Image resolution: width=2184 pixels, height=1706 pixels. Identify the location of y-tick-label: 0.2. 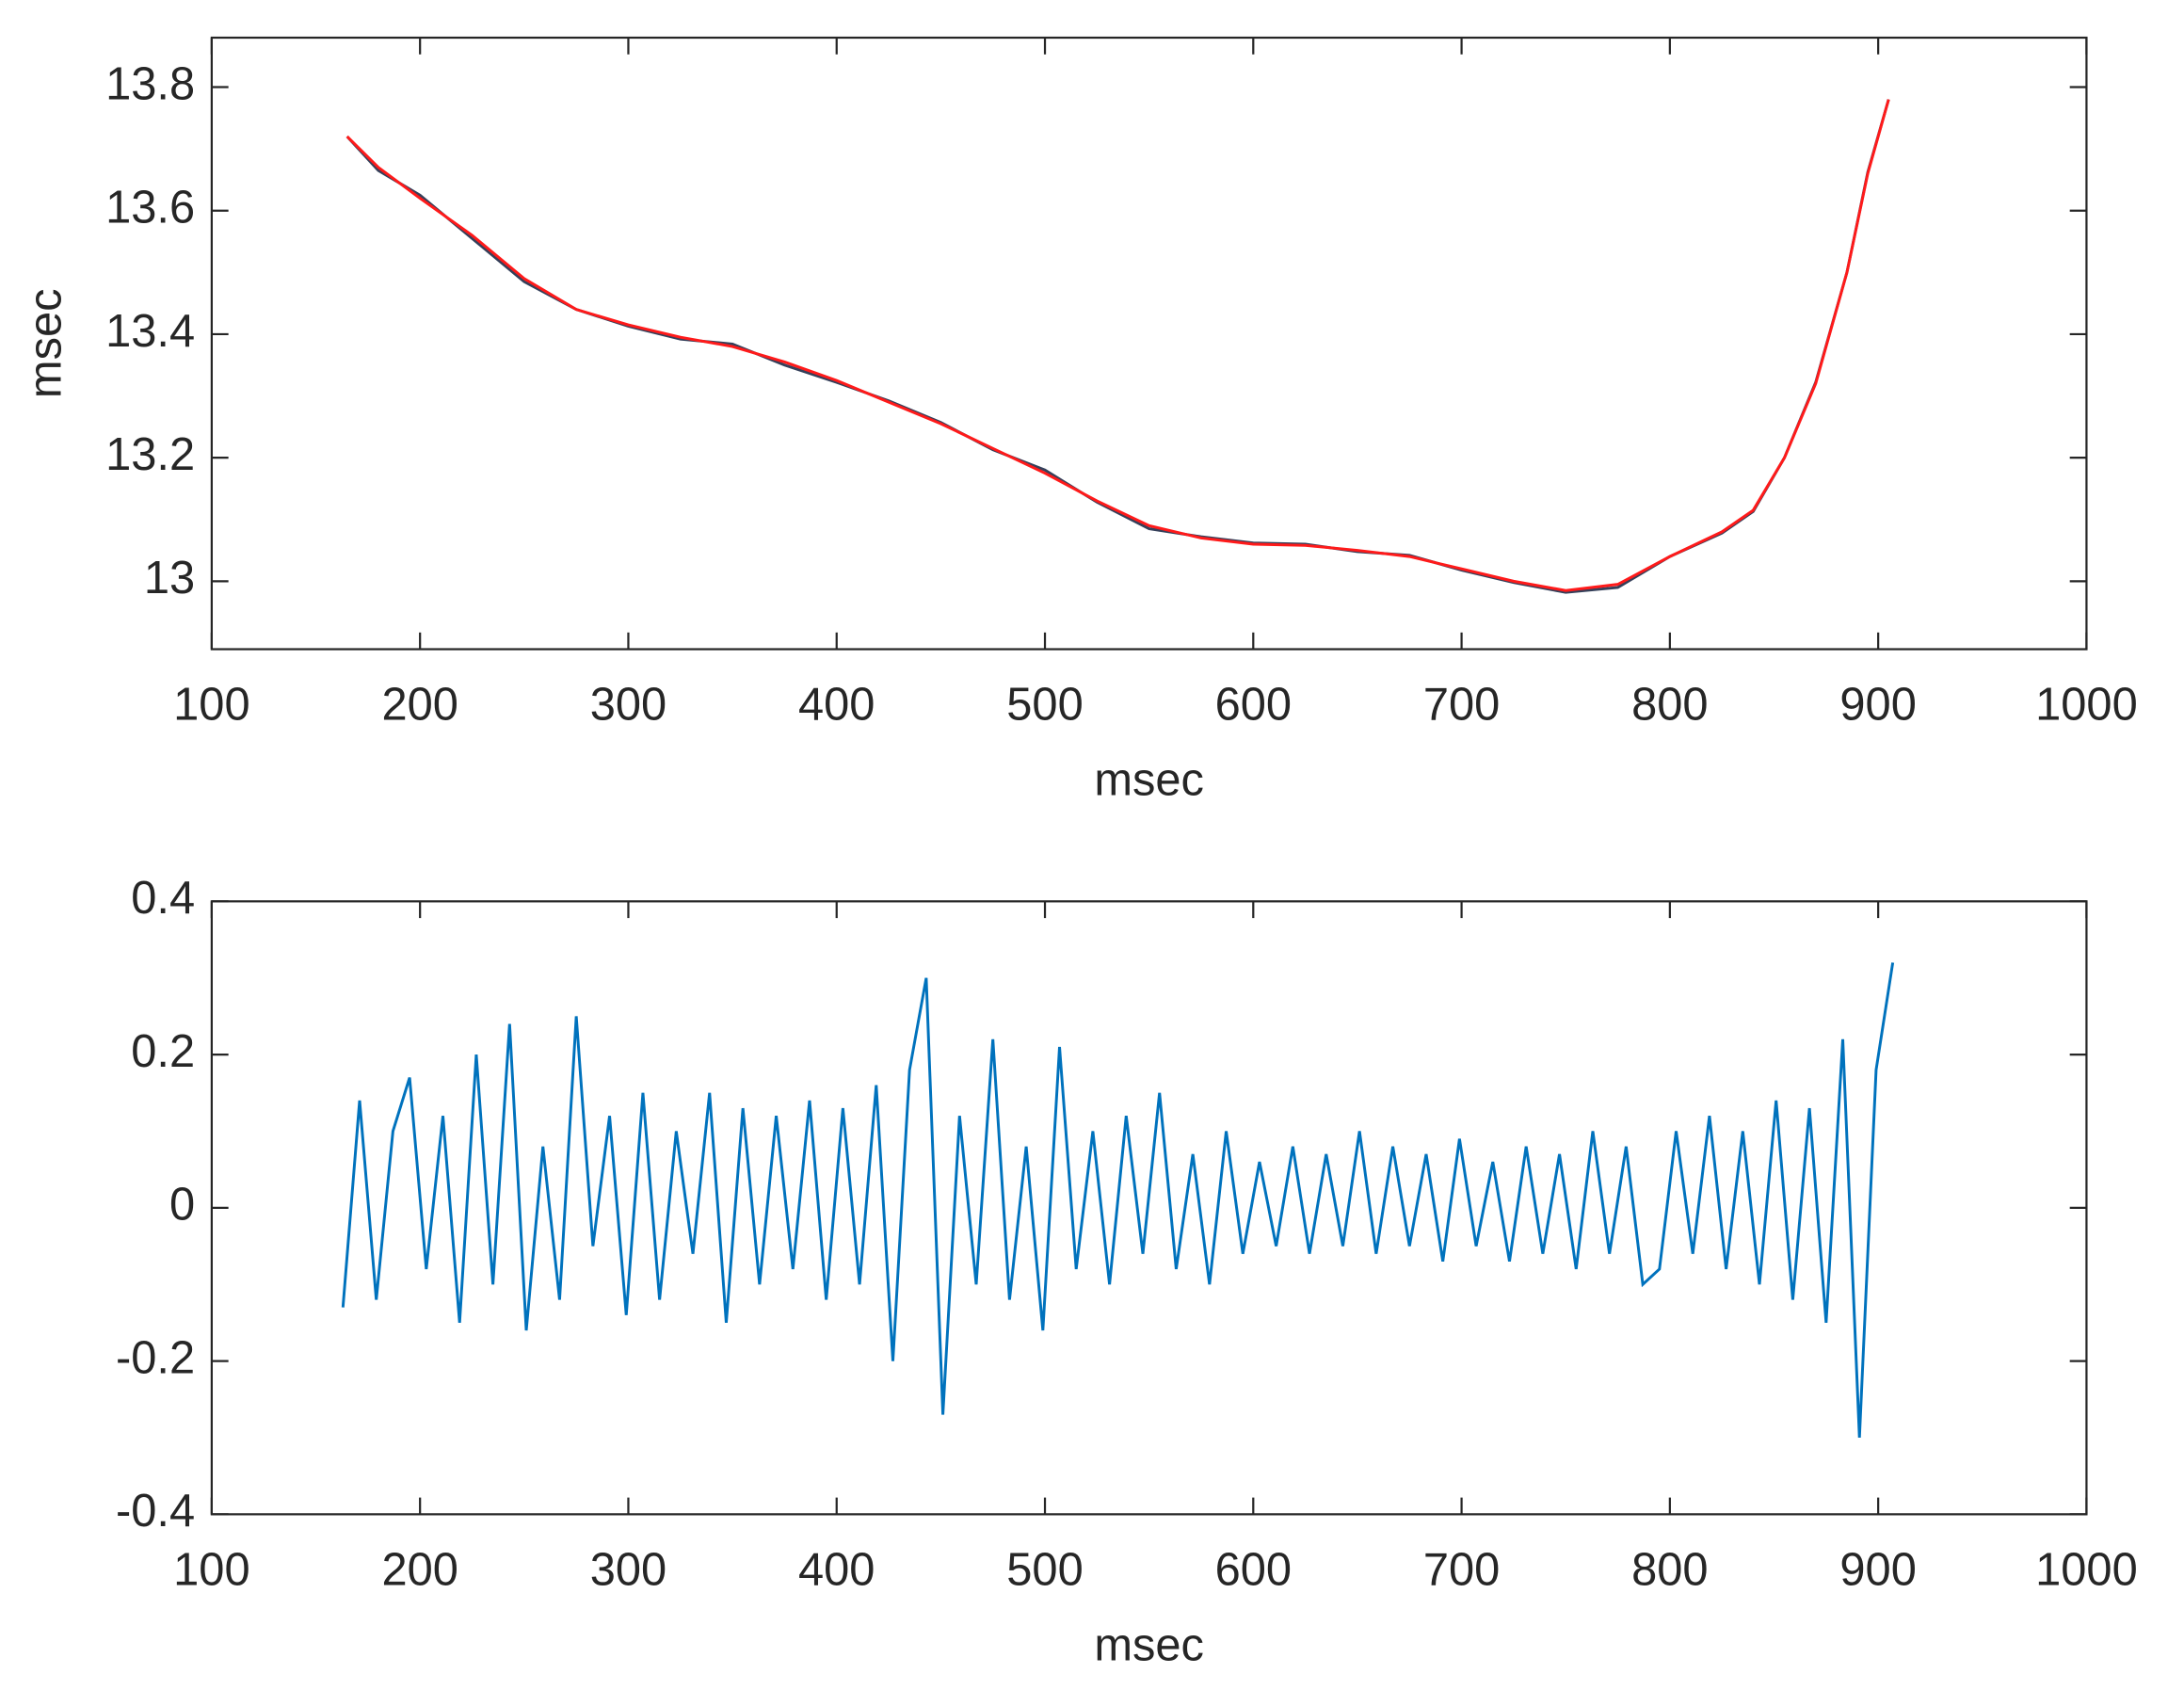
(163, 1051).